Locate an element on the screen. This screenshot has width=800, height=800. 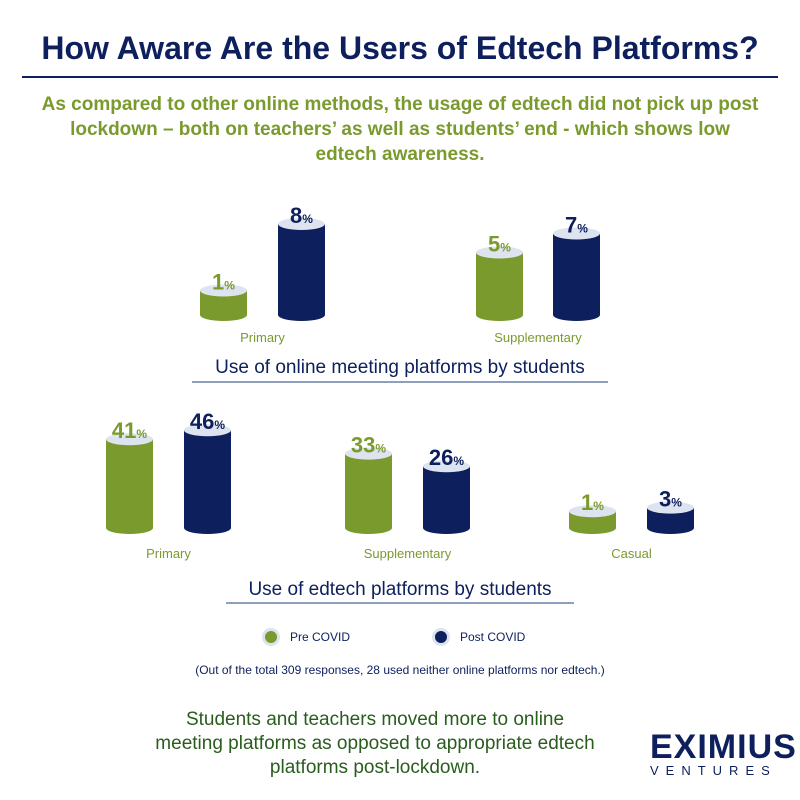
eximius-logo: EXIMIUS VENTURES is located at coordinates (723, 753).